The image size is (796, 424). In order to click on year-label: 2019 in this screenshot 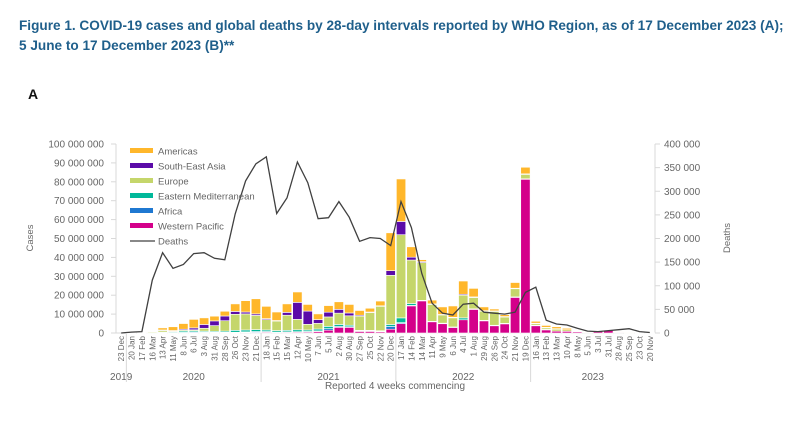, I will do `click(121, 377)`.